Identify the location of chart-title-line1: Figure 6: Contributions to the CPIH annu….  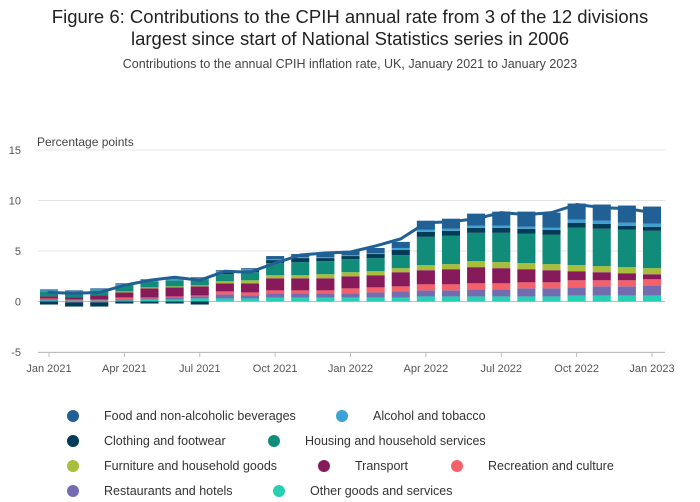
(350, 16).